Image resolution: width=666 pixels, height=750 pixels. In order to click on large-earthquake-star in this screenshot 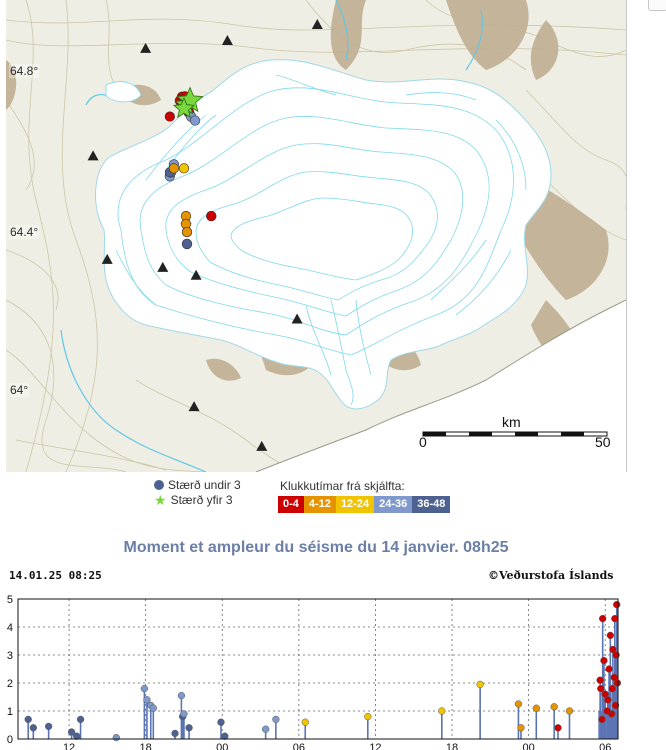, I will do `click(184, 107)`.